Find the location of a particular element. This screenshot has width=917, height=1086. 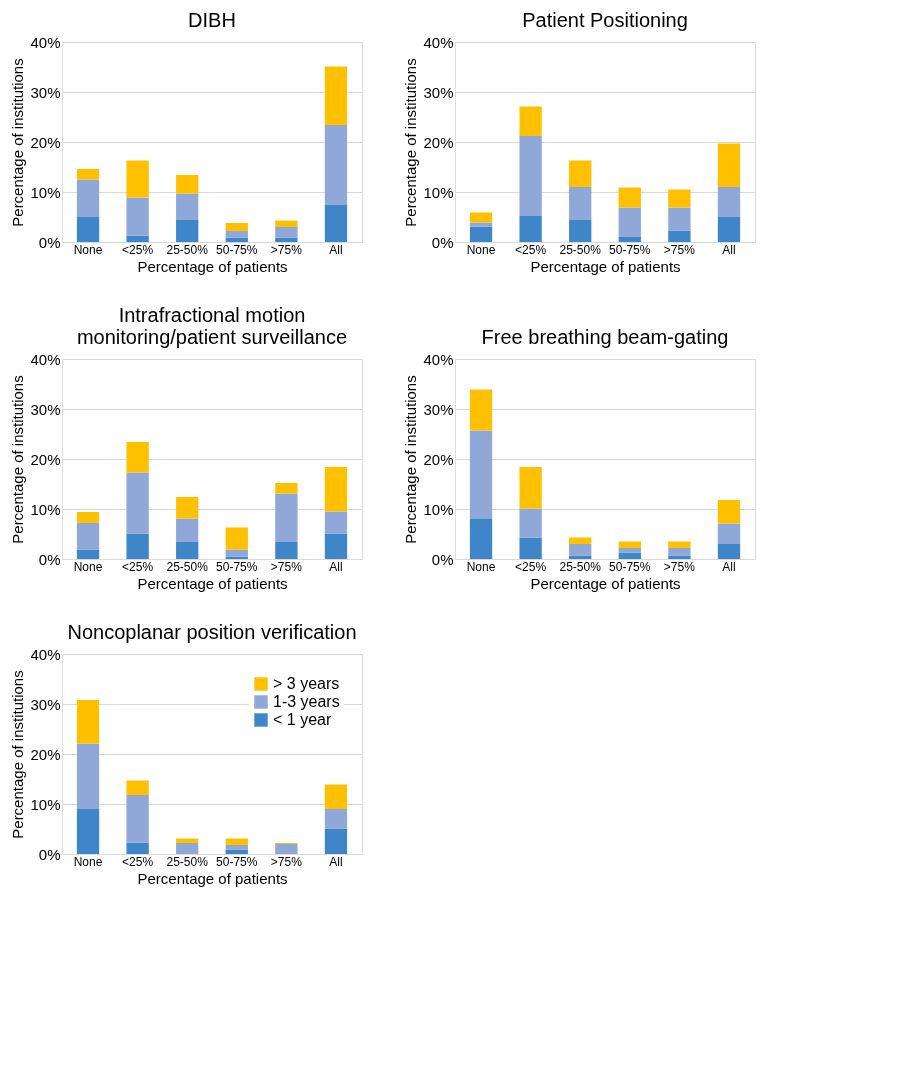

chart-title: Patient Positioning is located at coordinates (605, 20).